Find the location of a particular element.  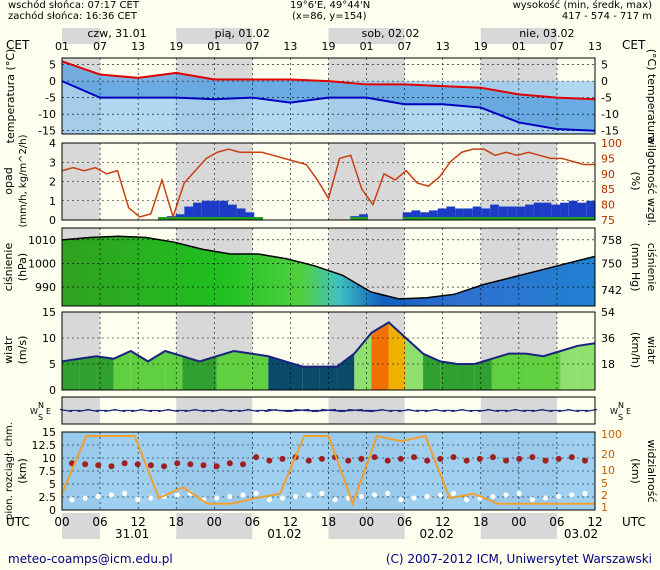

temp-ytick-right: 0 is located at coordinates (604, 81).